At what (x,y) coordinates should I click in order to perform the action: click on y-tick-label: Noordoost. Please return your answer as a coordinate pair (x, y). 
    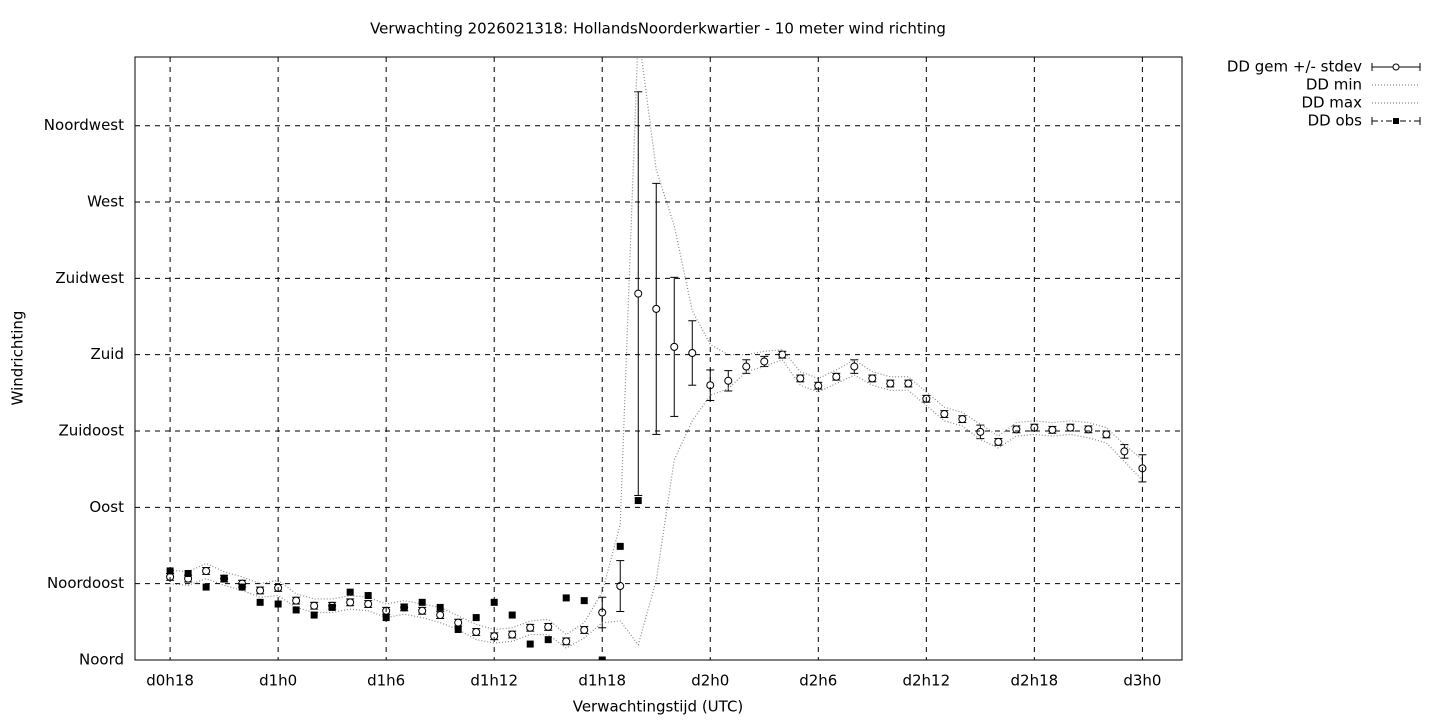
    Looking at the image, I should click on (85, 583).